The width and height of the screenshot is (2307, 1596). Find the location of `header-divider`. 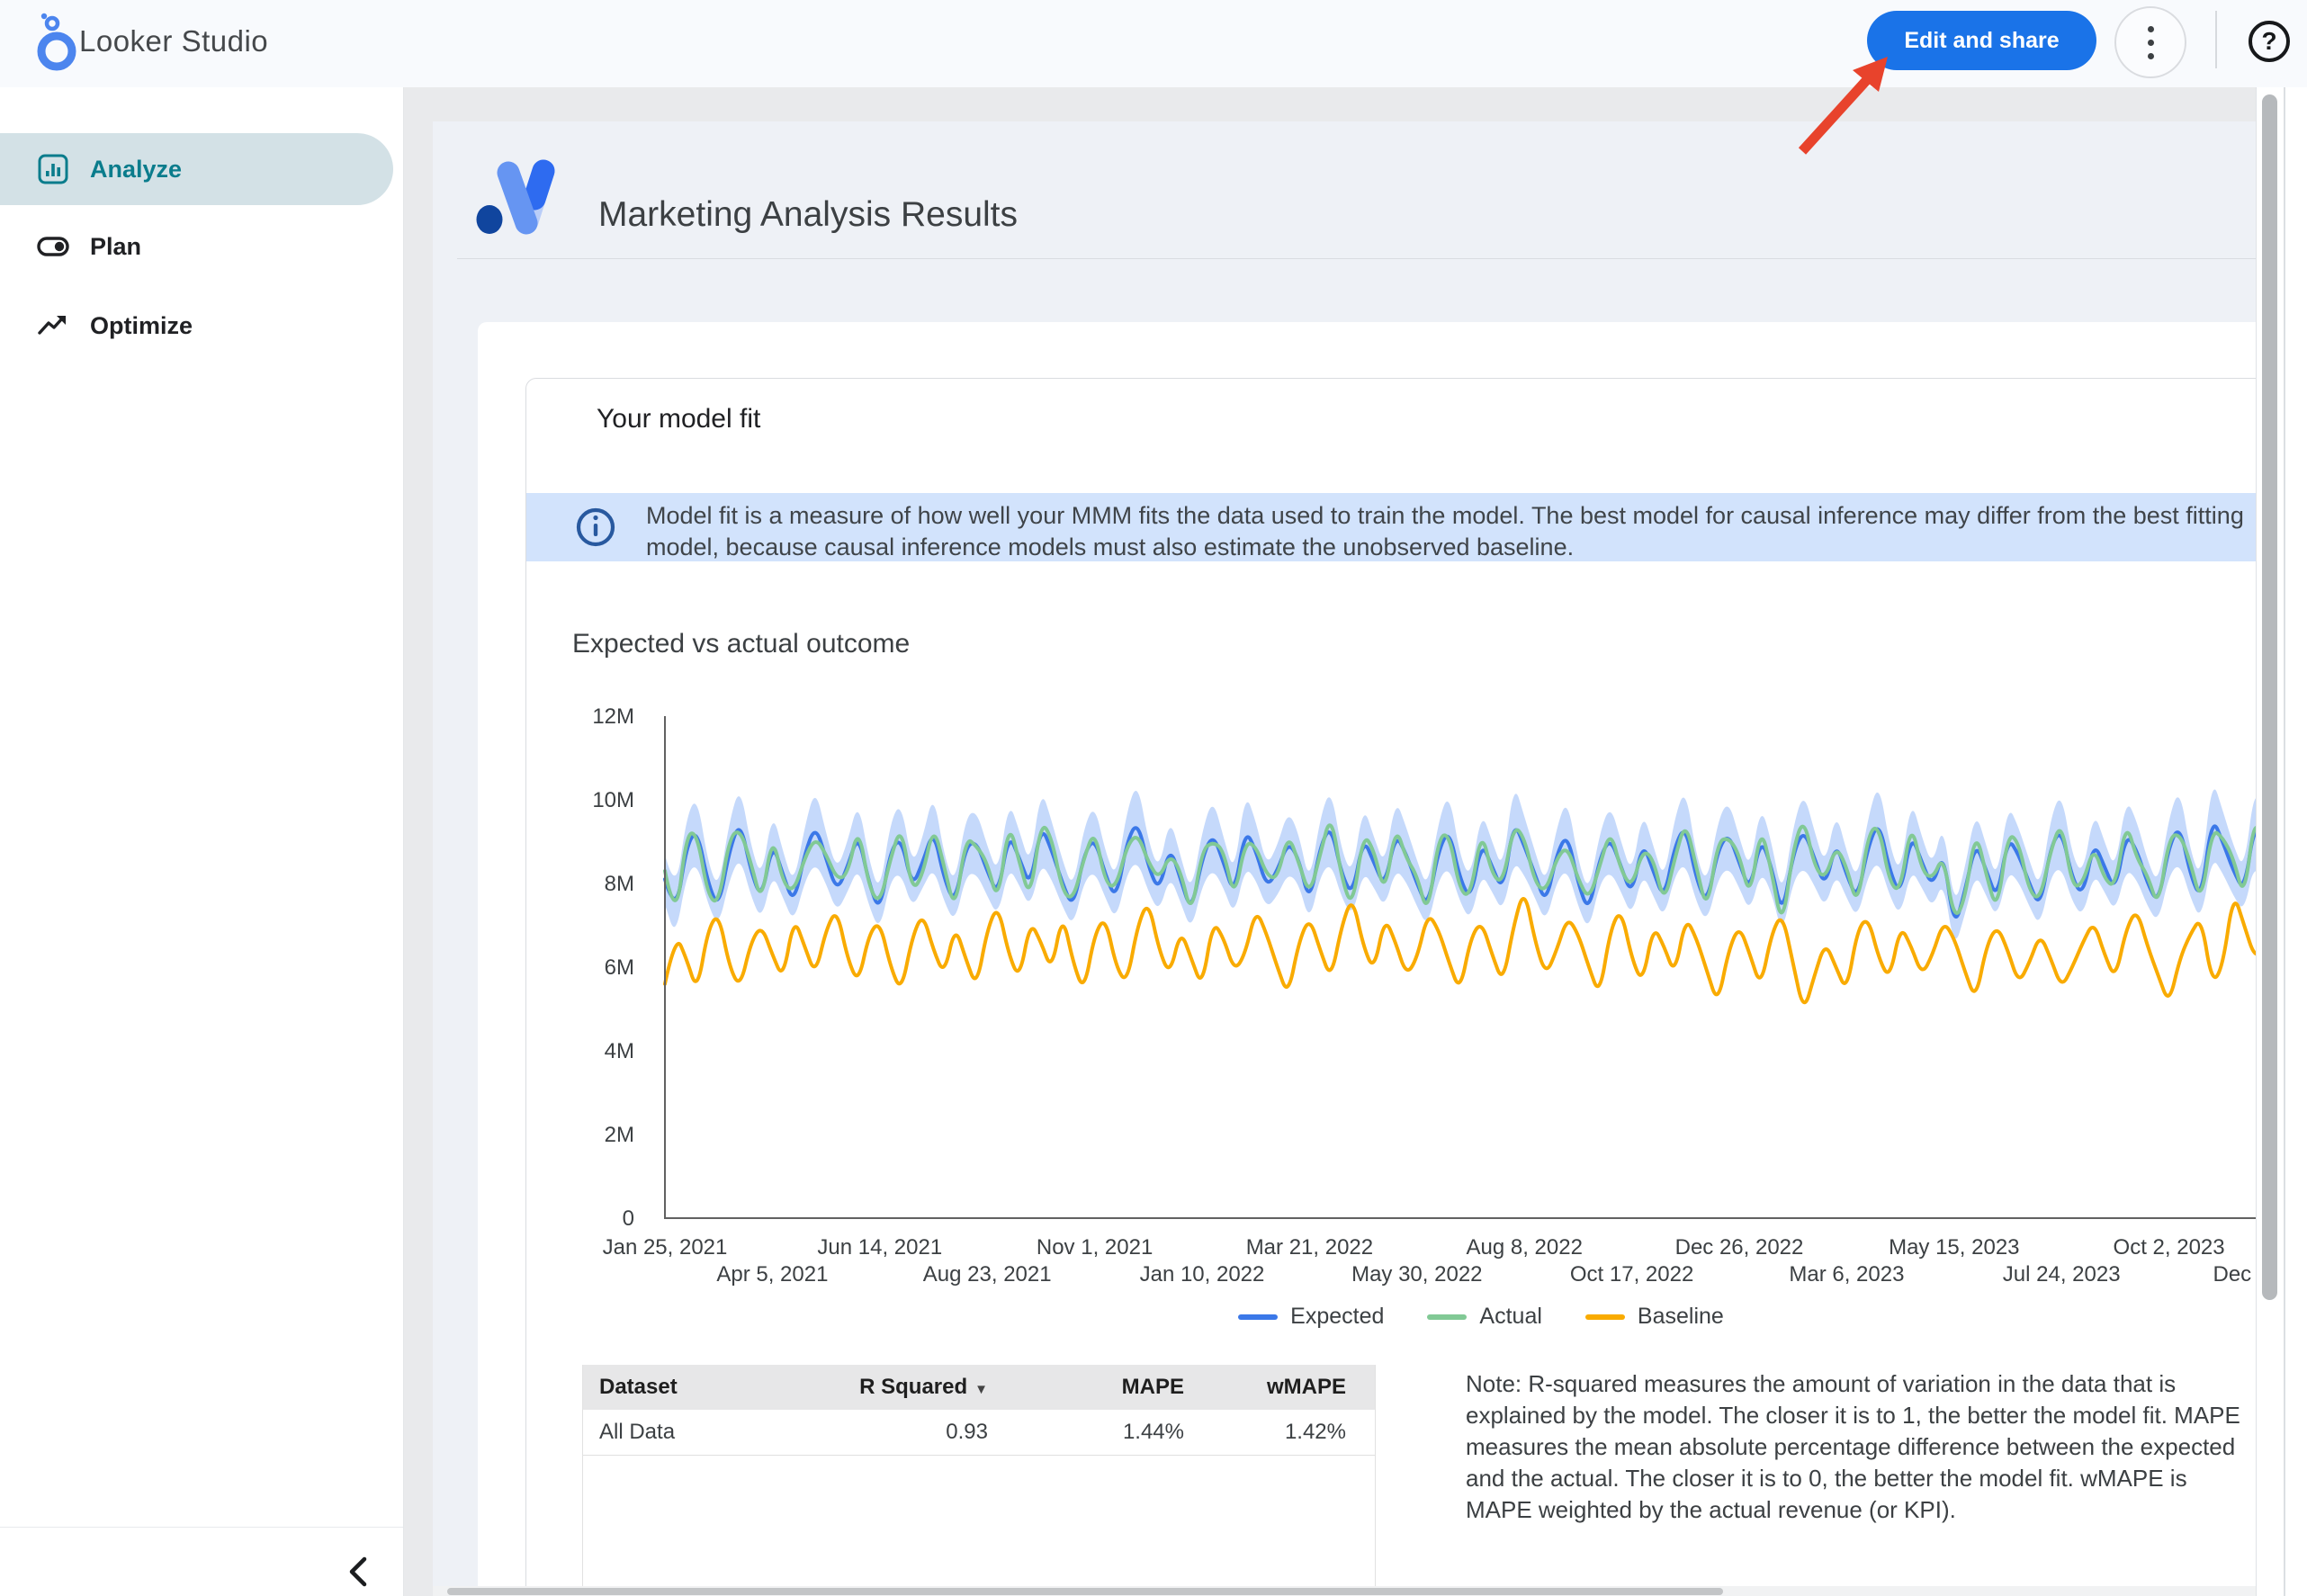

header-divider is located at coordinates (1357, 258).